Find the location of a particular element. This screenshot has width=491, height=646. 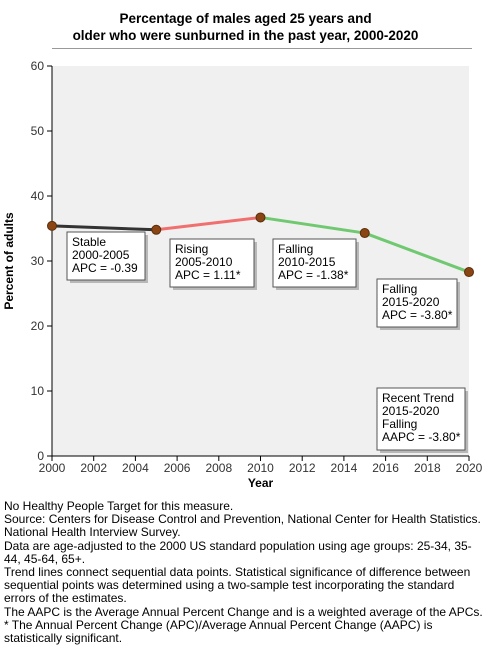

annotation-text: Rising is located at coordinates (191, 249).